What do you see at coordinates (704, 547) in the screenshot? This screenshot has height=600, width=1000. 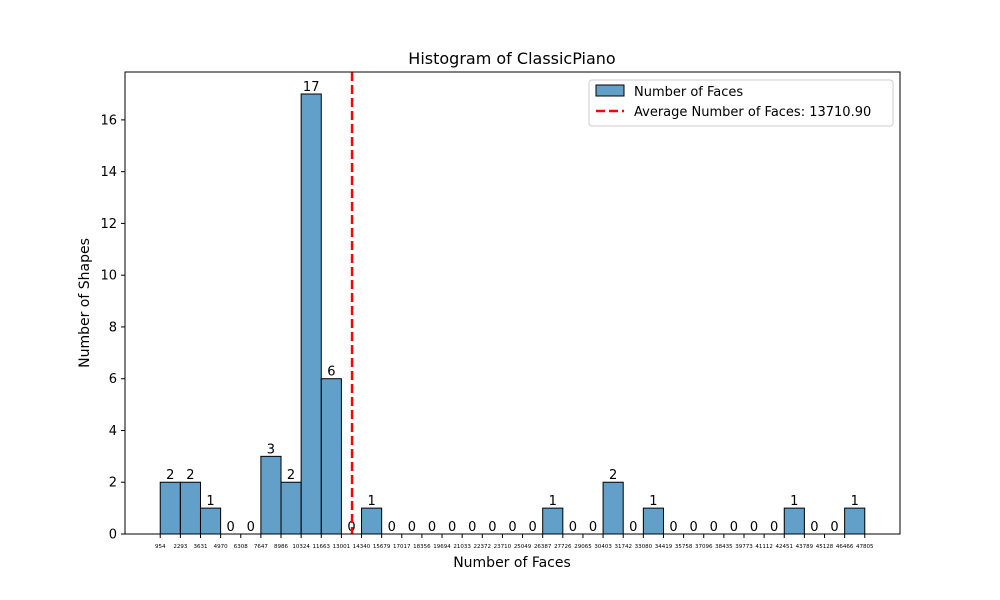 I see `x-tick-label: 37096` at bounding box center [704, 547].